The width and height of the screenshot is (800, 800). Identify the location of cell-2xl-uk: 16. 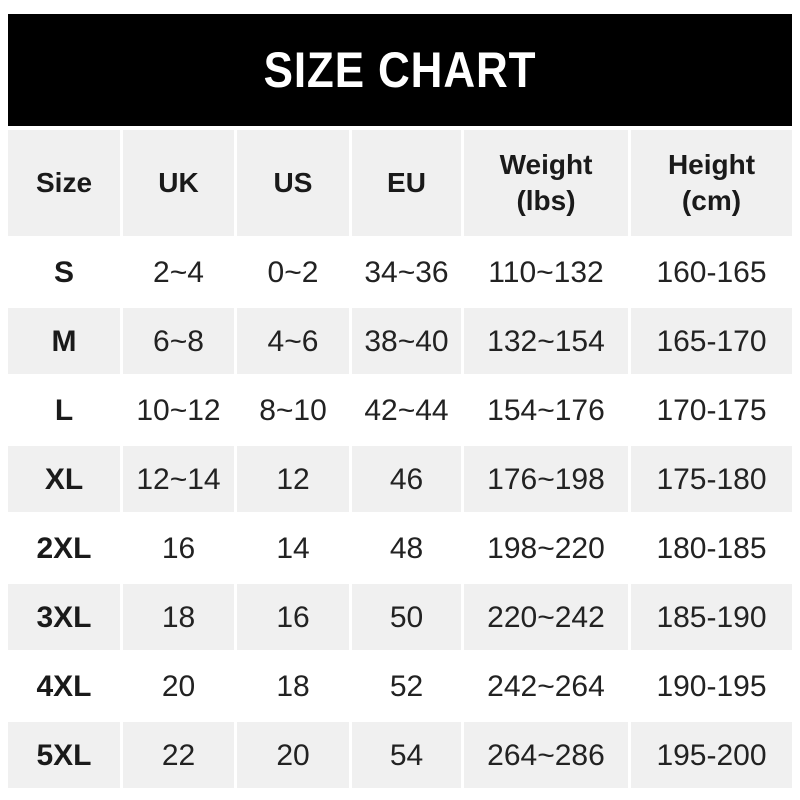
(178, 548).